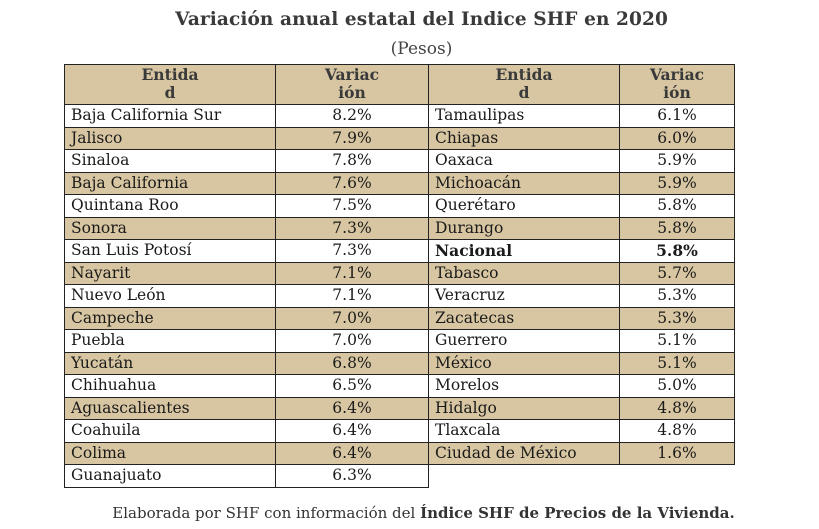  What do you see at coordinates (170, 251) in the screenshot?
I see `state-name-cell: San Luis Potosí` at bounding box center [170, 251].